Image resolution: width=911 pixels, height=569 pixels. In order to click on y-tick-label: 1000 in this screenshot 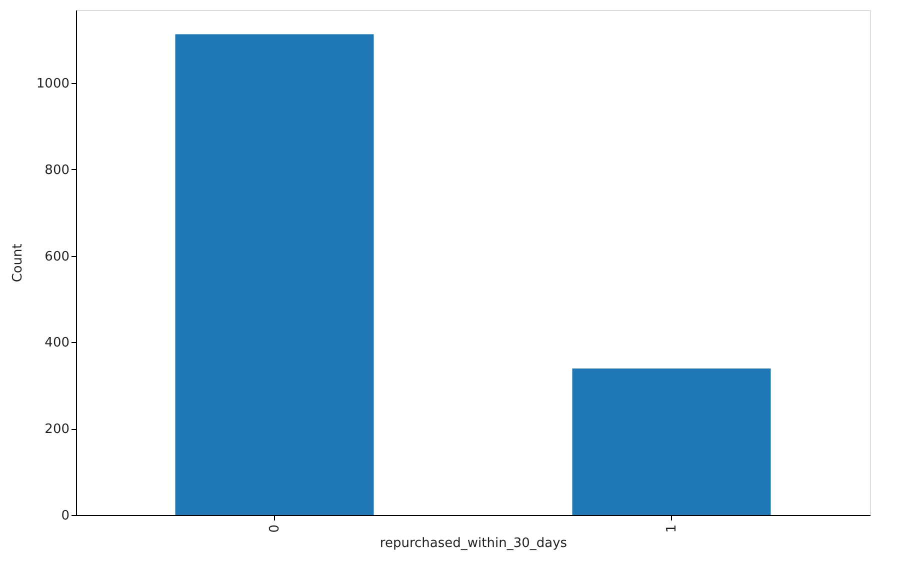, I will do `click(53, 84)`.